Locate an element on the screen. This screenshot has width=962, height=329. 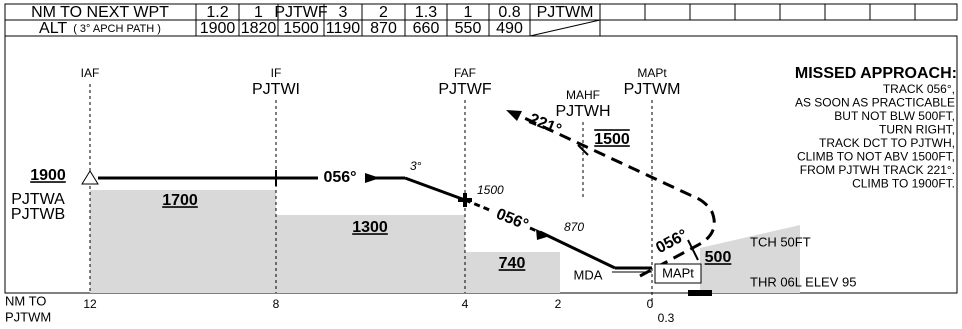
distance-label: 4 is located at coordinates (465, 304).